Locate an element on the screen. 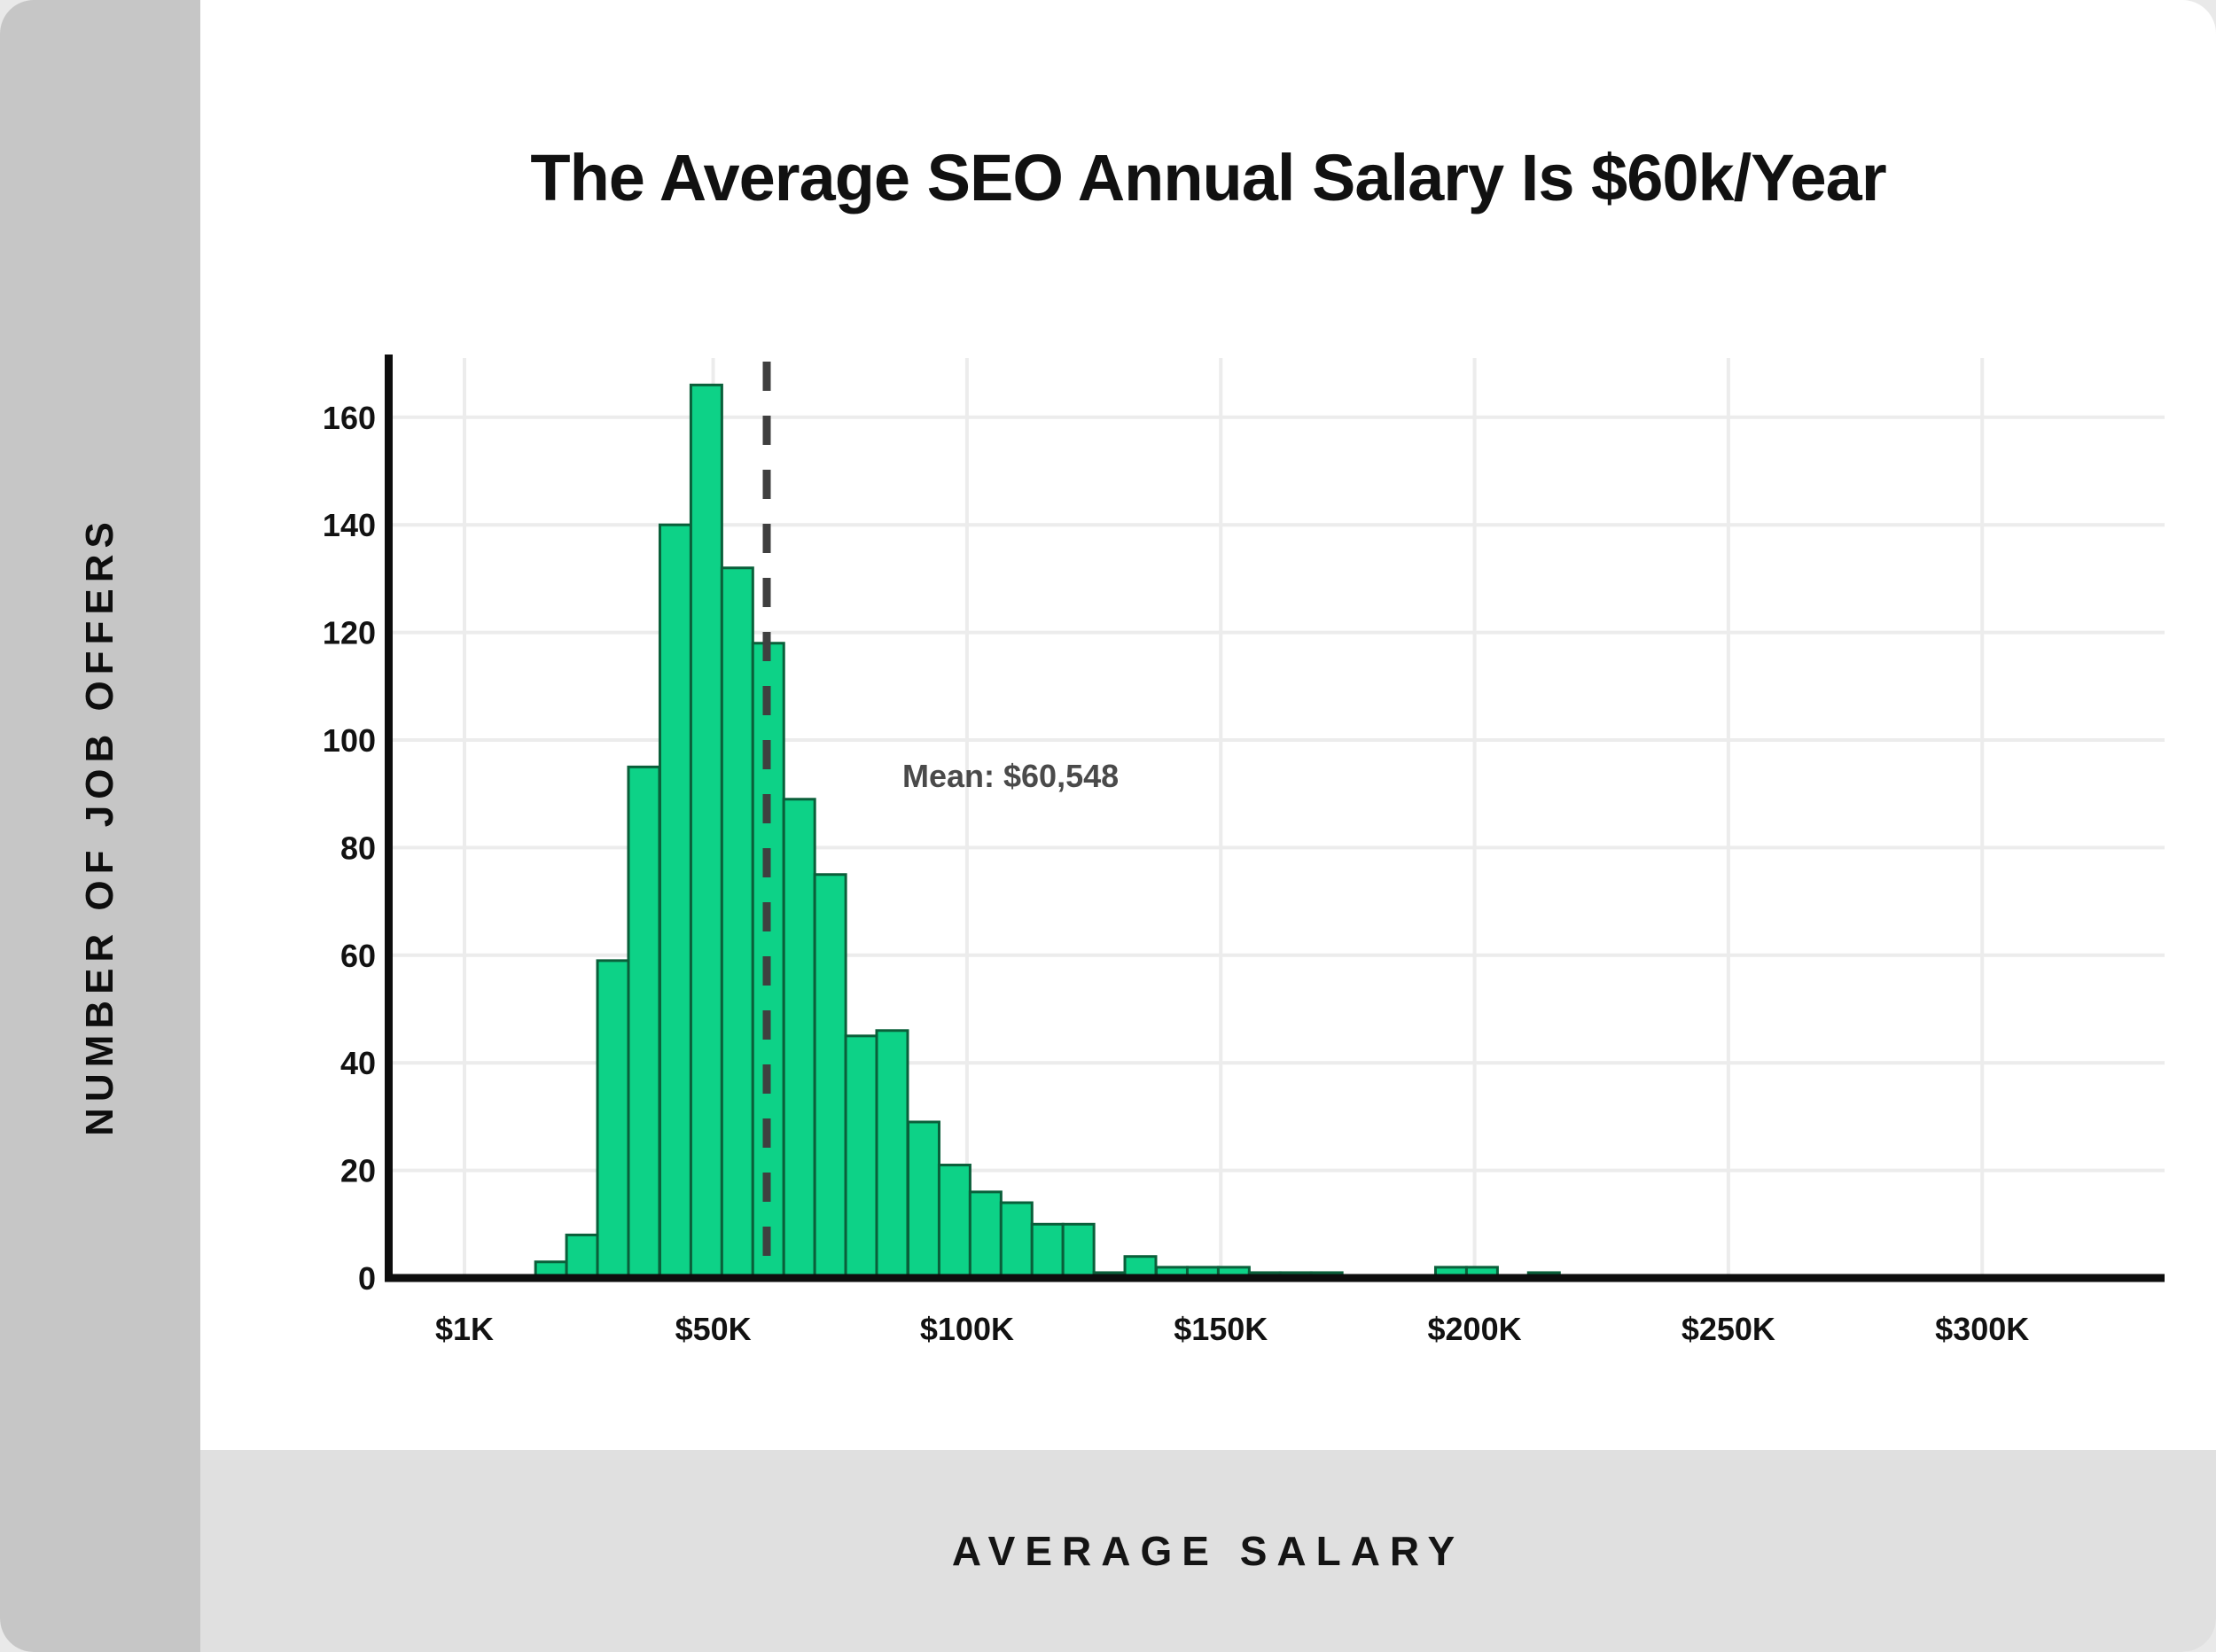 This screenshot has height=1652, width=2216. x-tick-label: $300K is located at coordinates (1982, 1329).